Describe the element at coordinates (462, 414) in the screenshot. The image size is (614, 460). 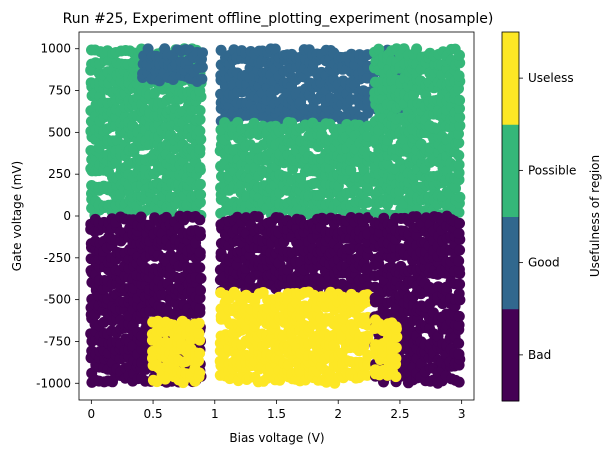
I see `x-tick-label: 3` at that location.